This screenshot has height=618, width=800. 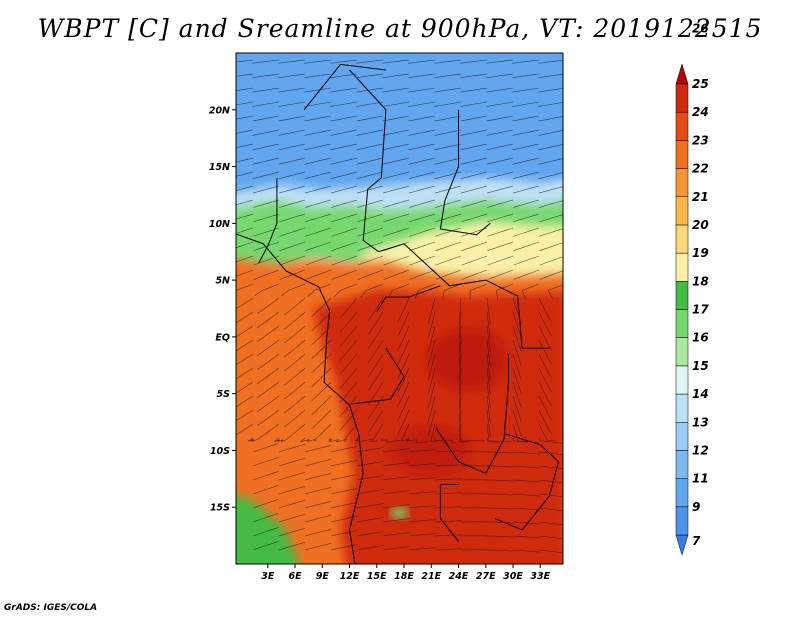 I want to click on y-tick-label: 10S, so click(x=220, y=451).